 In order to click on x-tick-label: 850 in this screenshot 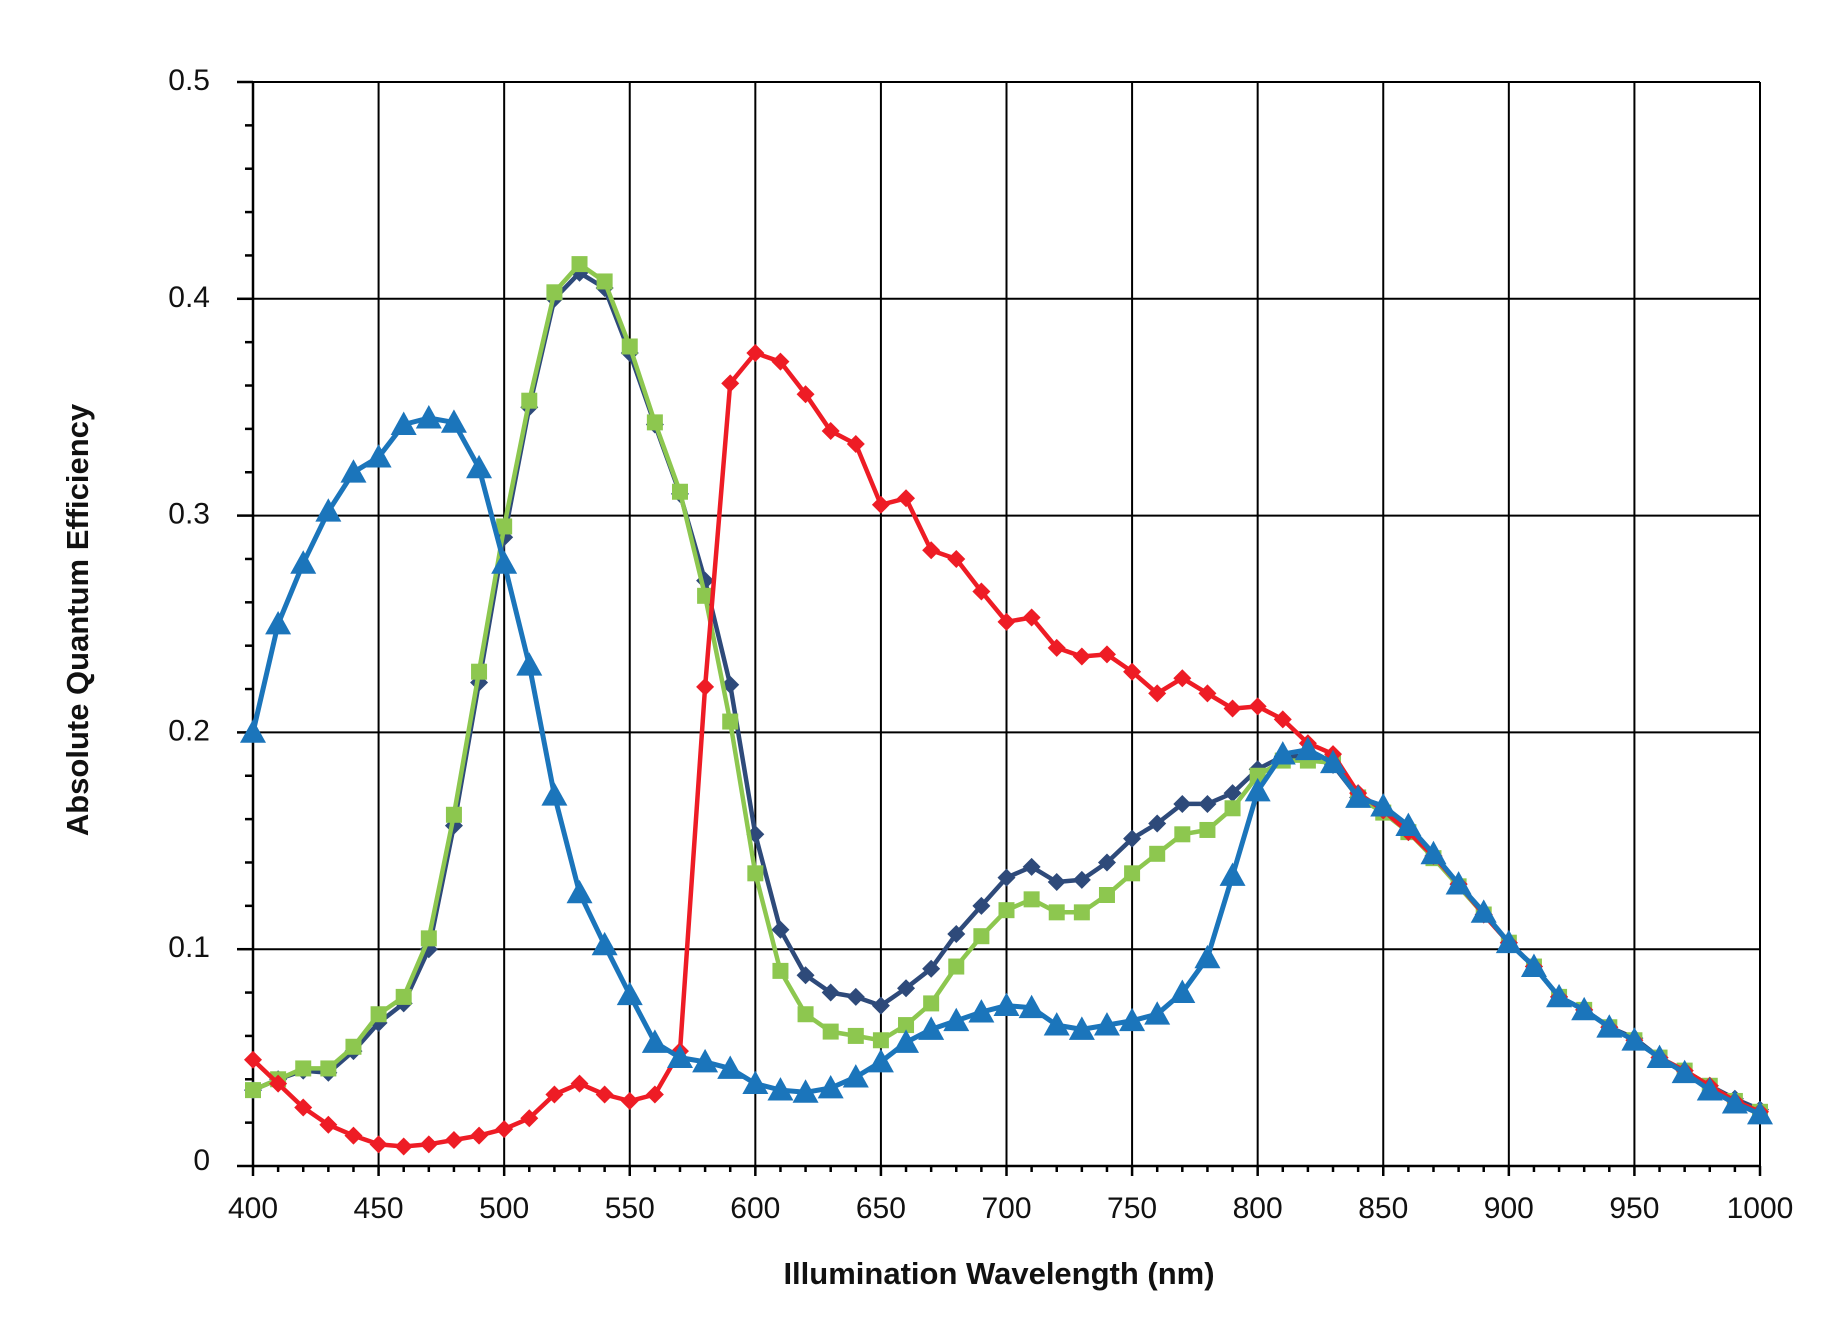, I will do `click(1383, 1208)`.